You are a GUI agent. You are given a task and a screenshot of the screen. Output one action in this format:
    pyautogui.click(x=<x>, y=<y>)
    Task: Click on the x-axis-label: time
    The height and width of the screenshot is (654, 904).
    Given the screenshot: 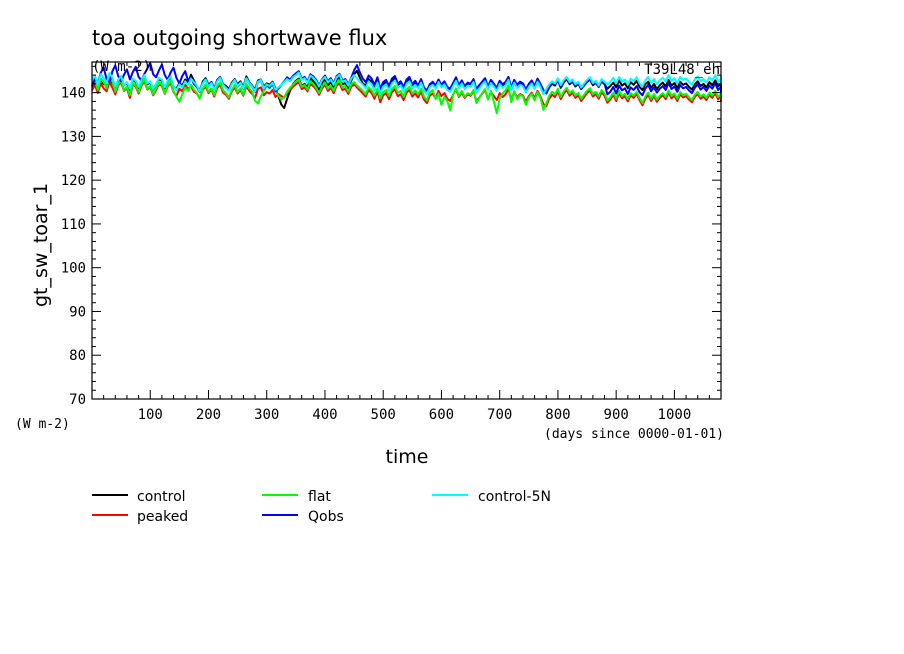 What is the action you would take?
    pyautogui.click(x=407, y=457)
    